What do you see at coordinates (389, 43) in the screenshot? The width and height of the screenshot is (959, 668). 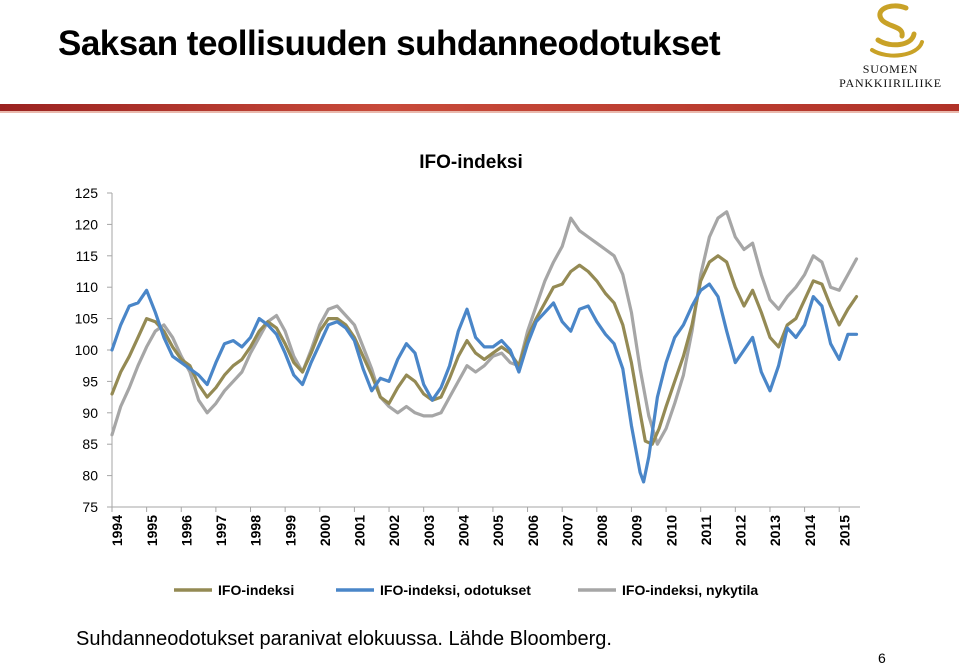 I see `slide-title: Saksan teollisuuden suhdanneodotukset` at bounding box center [389, 43].